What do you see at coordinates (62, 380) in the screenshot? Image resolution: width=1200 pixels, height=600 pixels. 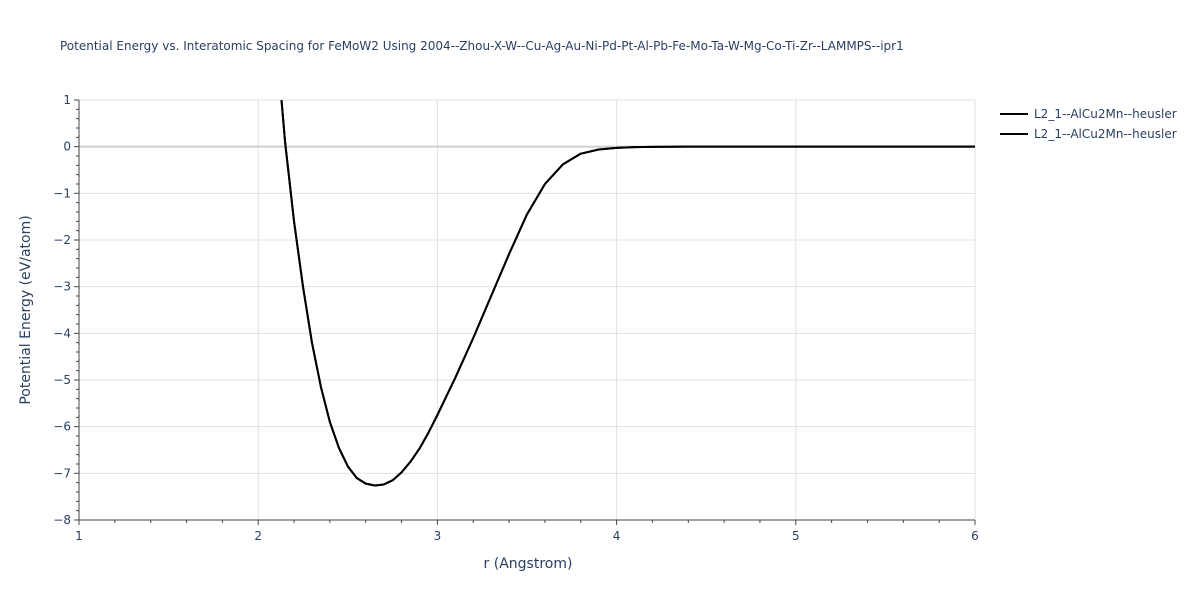 I see `y-tick-label: −5` at bounding box center [62, 380].